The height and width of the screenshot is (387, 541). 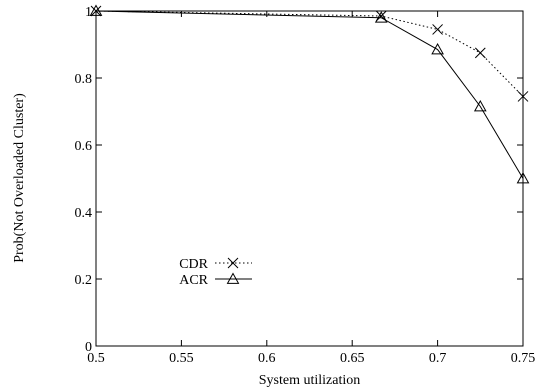 I want to click on y-tick-label: 0.2, so click(x=84, y=280).